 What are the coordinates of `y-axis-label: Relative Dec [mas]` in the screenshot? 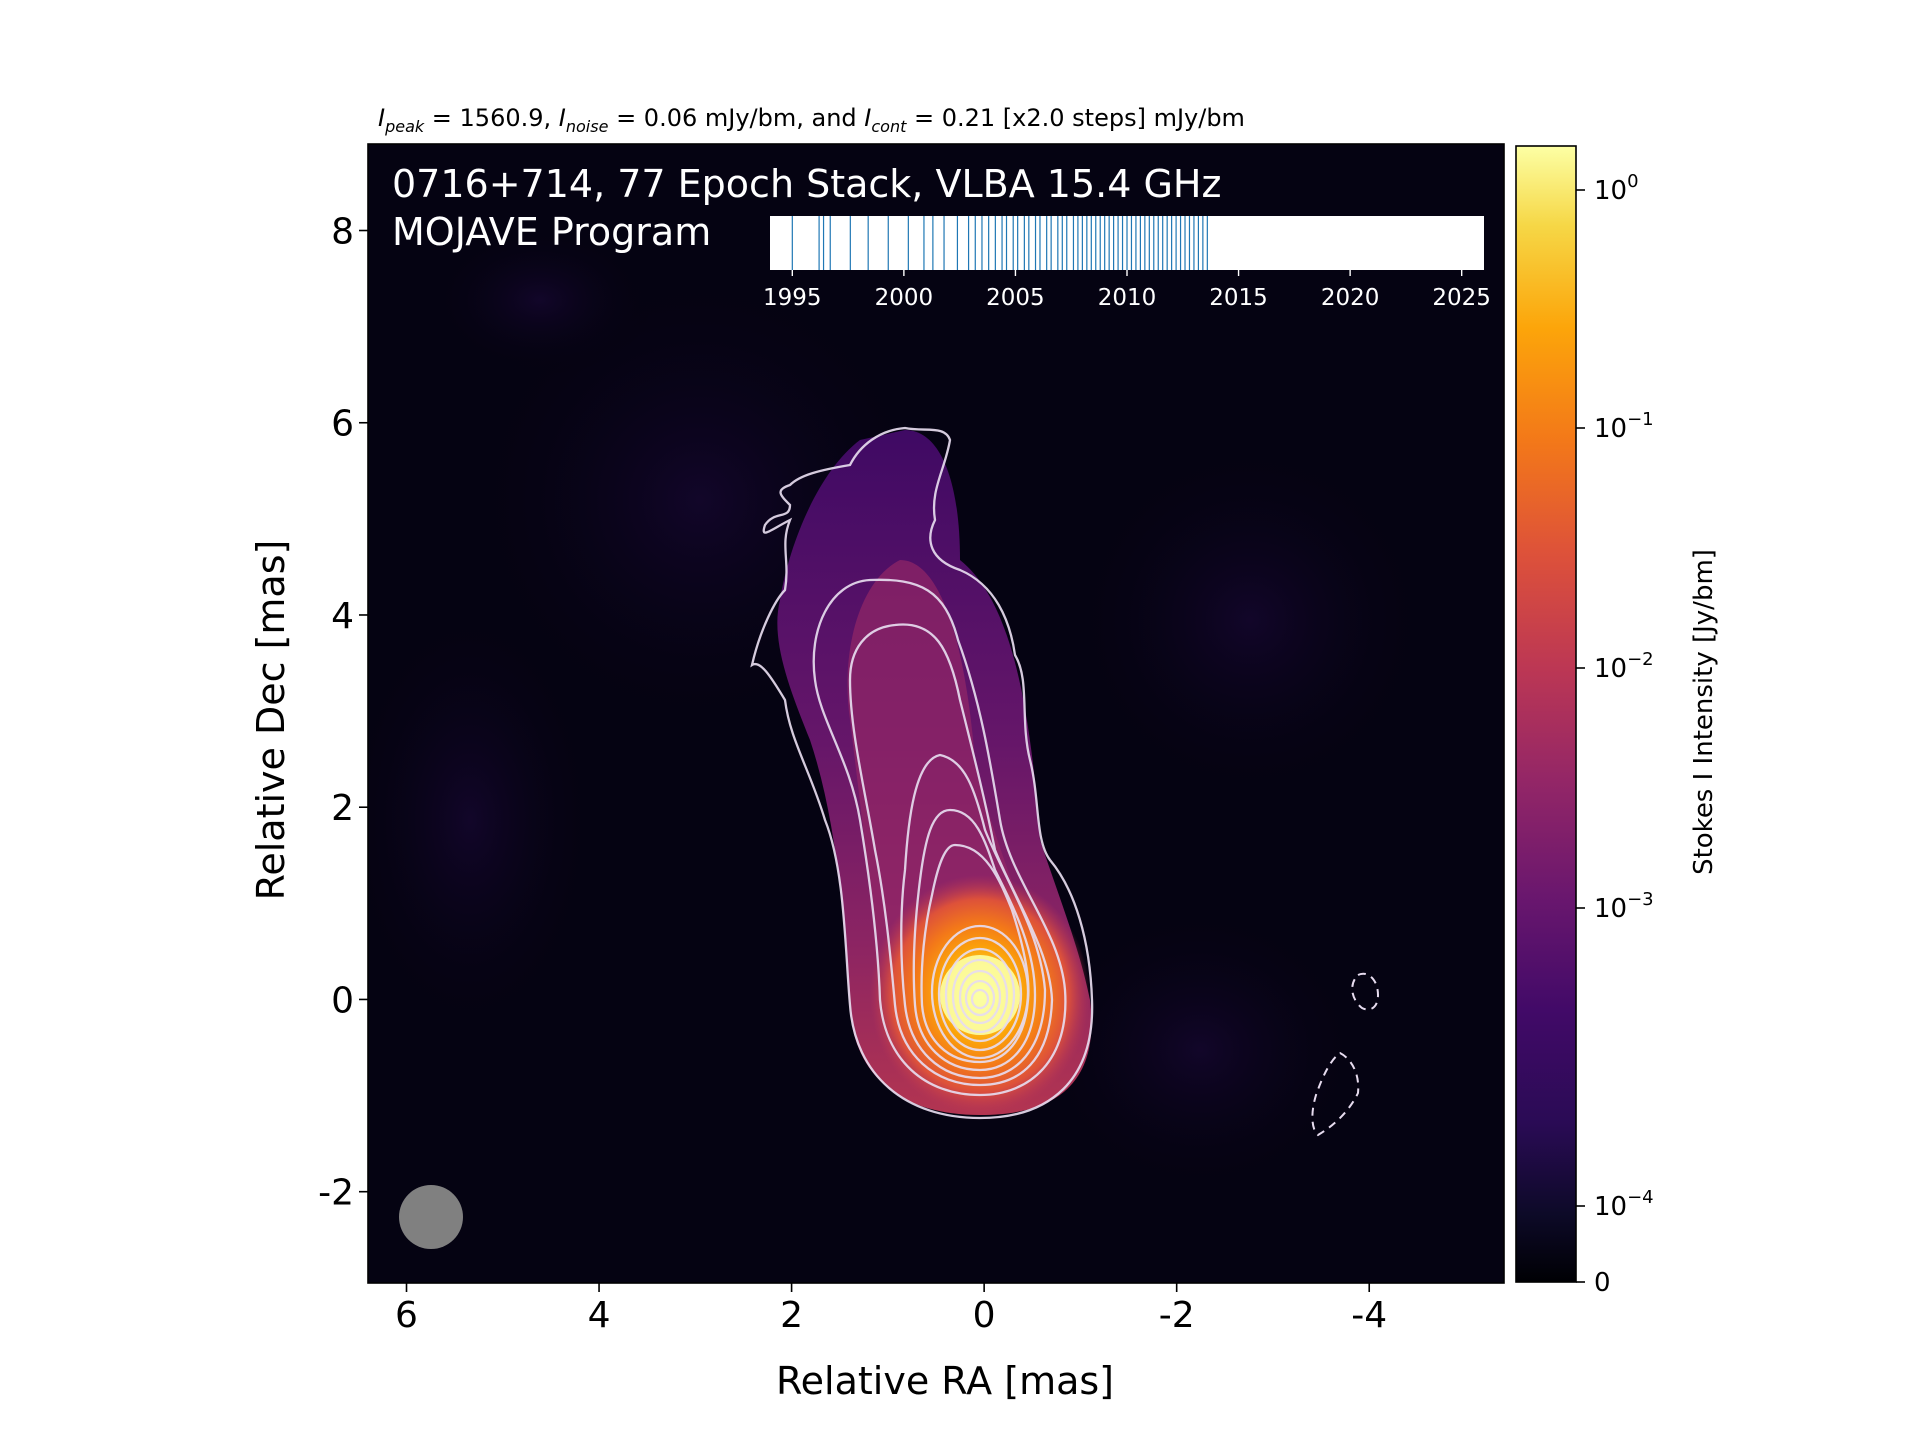 It's located at (271, 720).